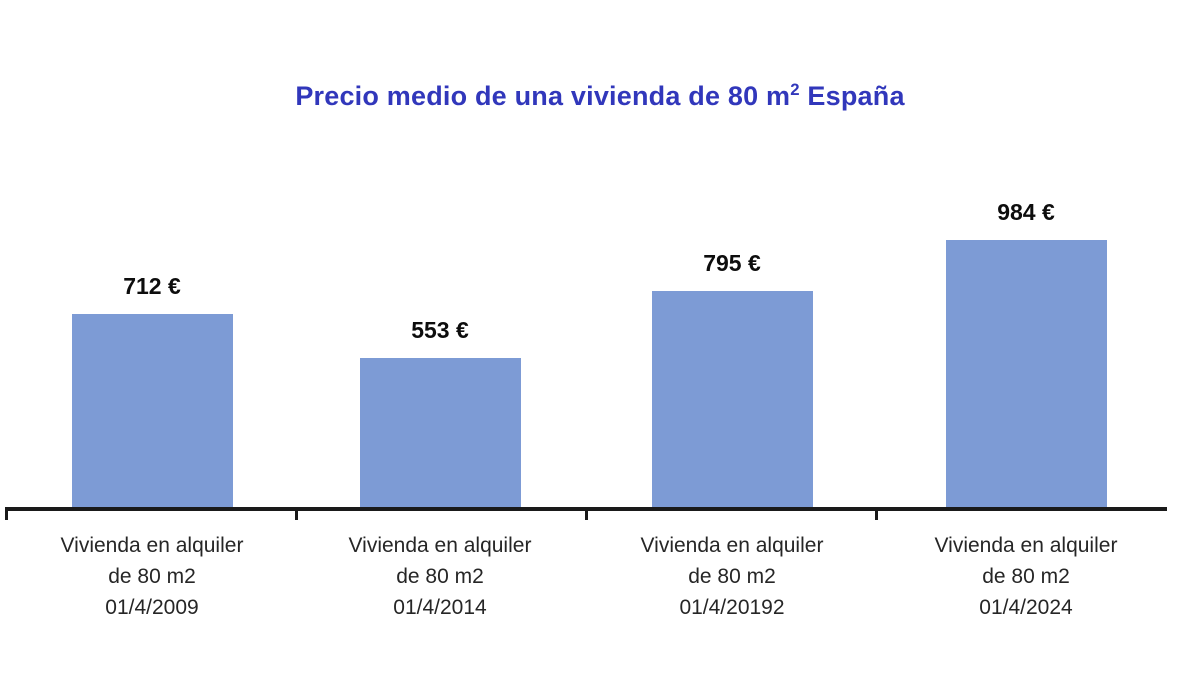 The height and width of the screenshot is (688, 1200). What do you see at coordinates (852, 96) in the screenshot?
I see `chart-title-text-suffix: España` at bounding box center [852, 96].